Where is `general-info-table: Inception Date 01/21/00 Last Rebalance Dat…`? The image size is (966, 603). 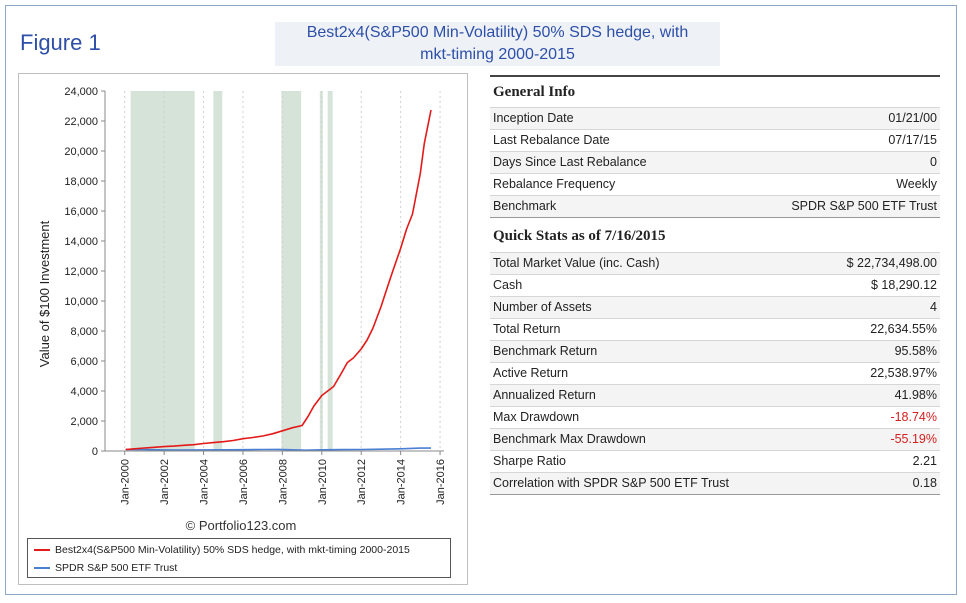 general-info-table: Inception Date 01/21/00 Last Rebalance Dat… is located at coordinates (715, 162).